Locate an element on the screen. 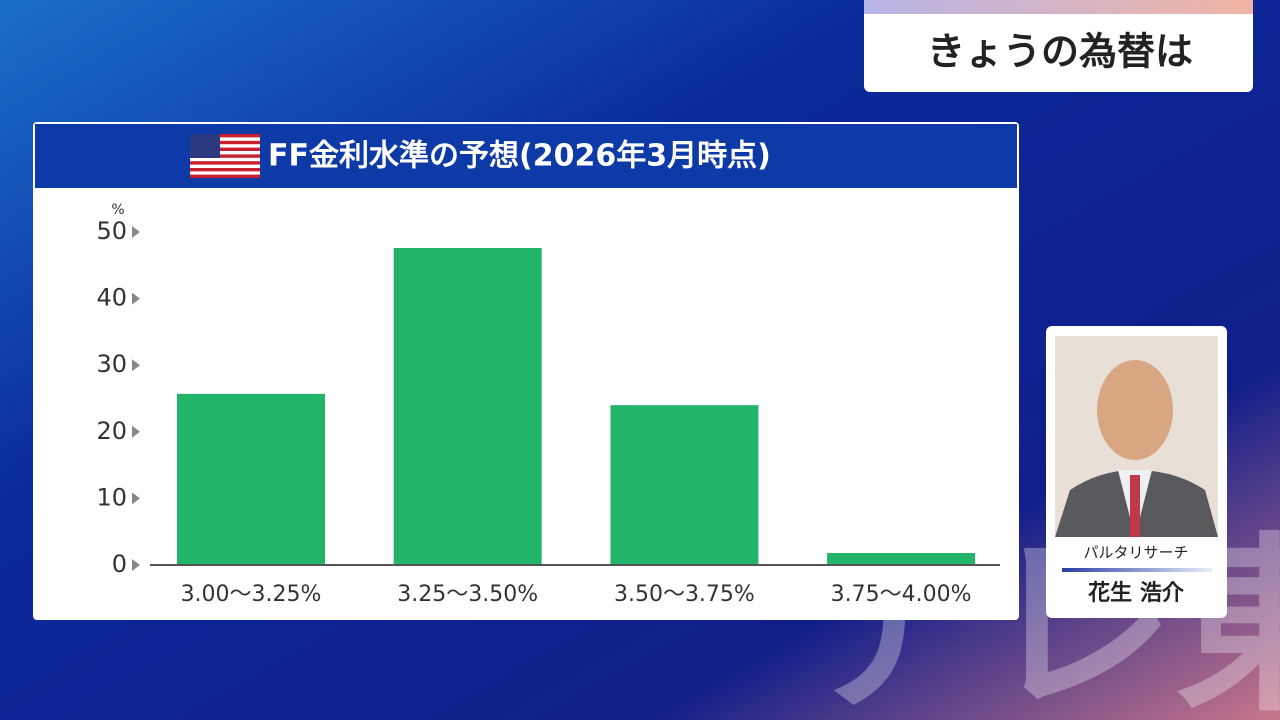 Image resolution: width=1280 pixels, height=724 pixels. x-tick-label: 3.00〜3.25% is located at coordinates (251, 594).